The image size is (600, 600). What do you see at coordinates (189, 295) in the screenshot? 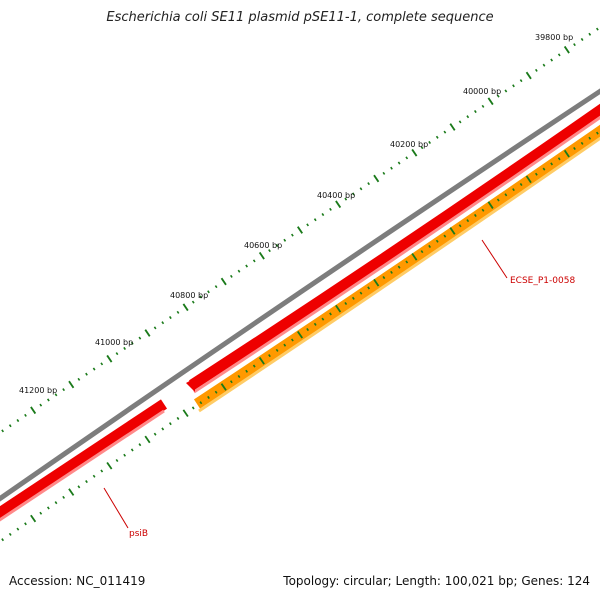
I see `tick-label-40800: 40800 bp` at bounding box center [189, 295].